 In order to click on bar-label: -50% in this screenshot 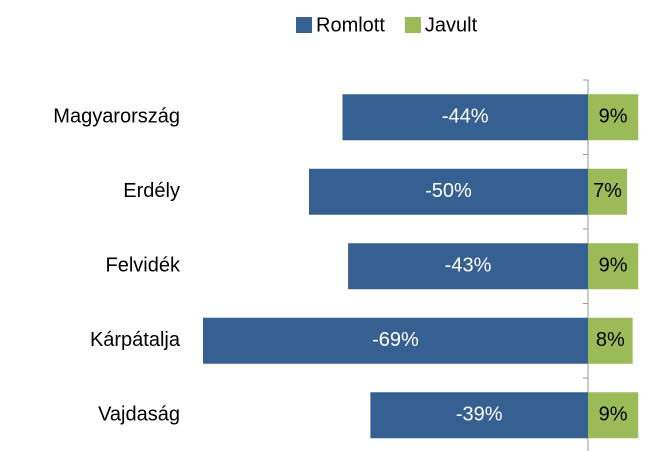, I will do `click(448, 191)`.